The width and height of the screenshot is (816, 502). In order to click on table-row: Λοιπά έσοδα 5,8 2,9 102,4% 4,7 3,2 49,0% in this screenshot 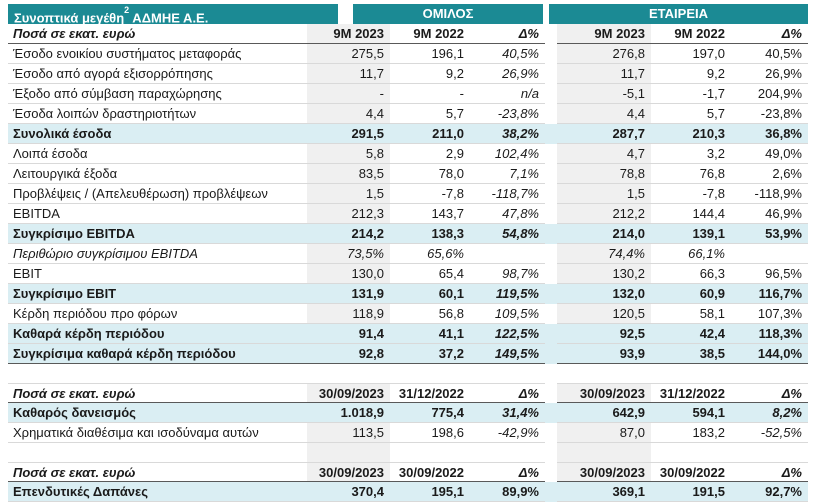, I will do `click(408, 154)`.